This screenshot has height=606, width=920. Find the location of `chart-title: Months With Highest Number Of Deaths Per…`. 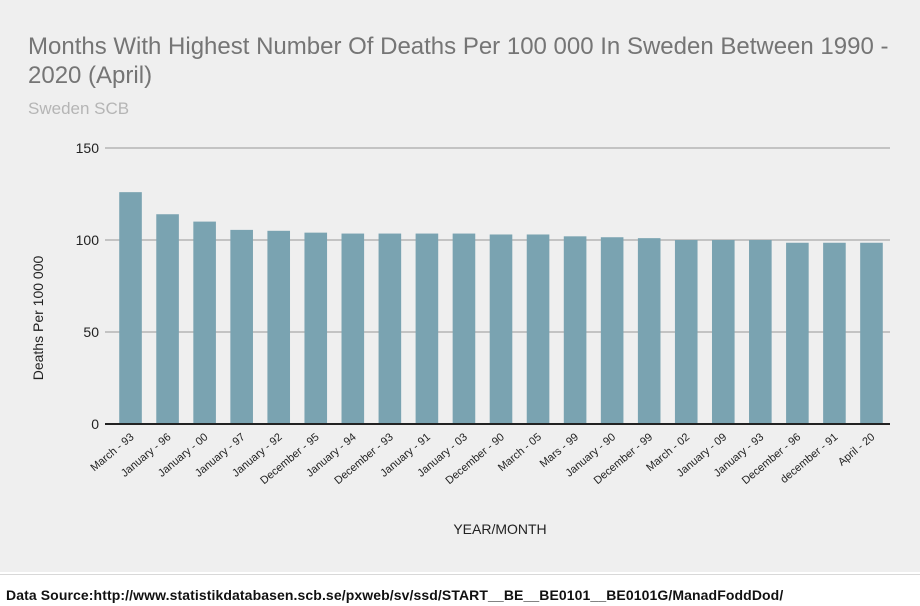

chart-title: Months With Highest Number Of Deaths Per… is located at coordinates (458, 61).